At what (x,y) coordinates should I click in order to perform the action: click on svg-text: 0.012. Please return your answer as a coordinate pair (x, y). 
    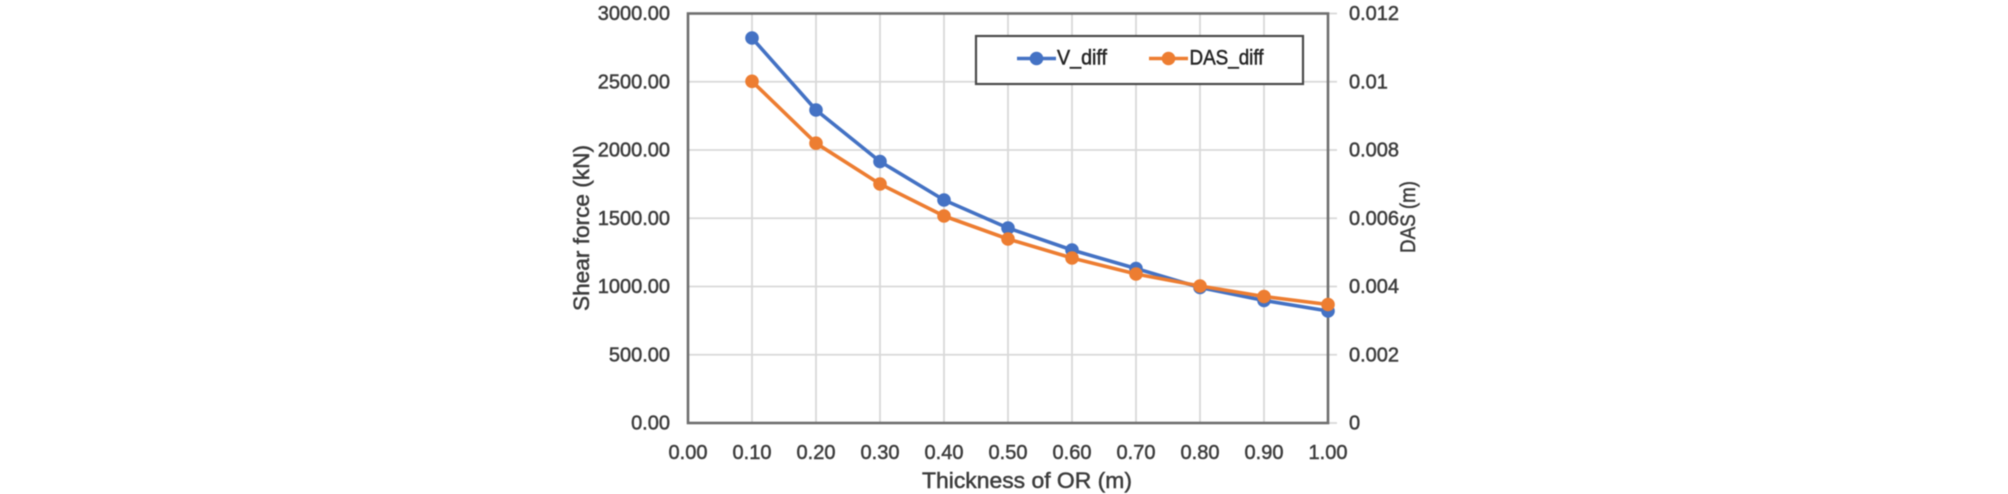
    Looking at the image, I should click on (1374, 14).